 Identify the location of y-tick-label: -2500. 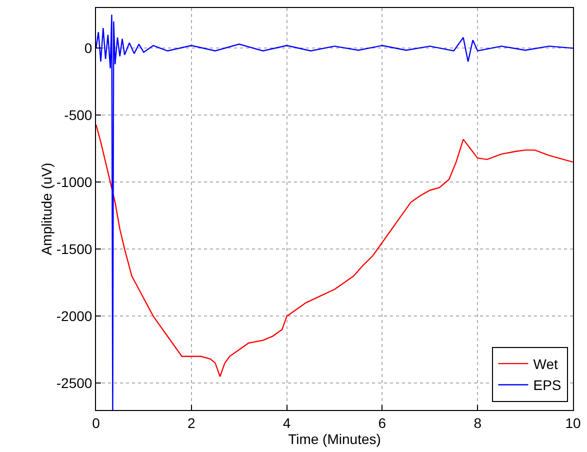
(74, 383).